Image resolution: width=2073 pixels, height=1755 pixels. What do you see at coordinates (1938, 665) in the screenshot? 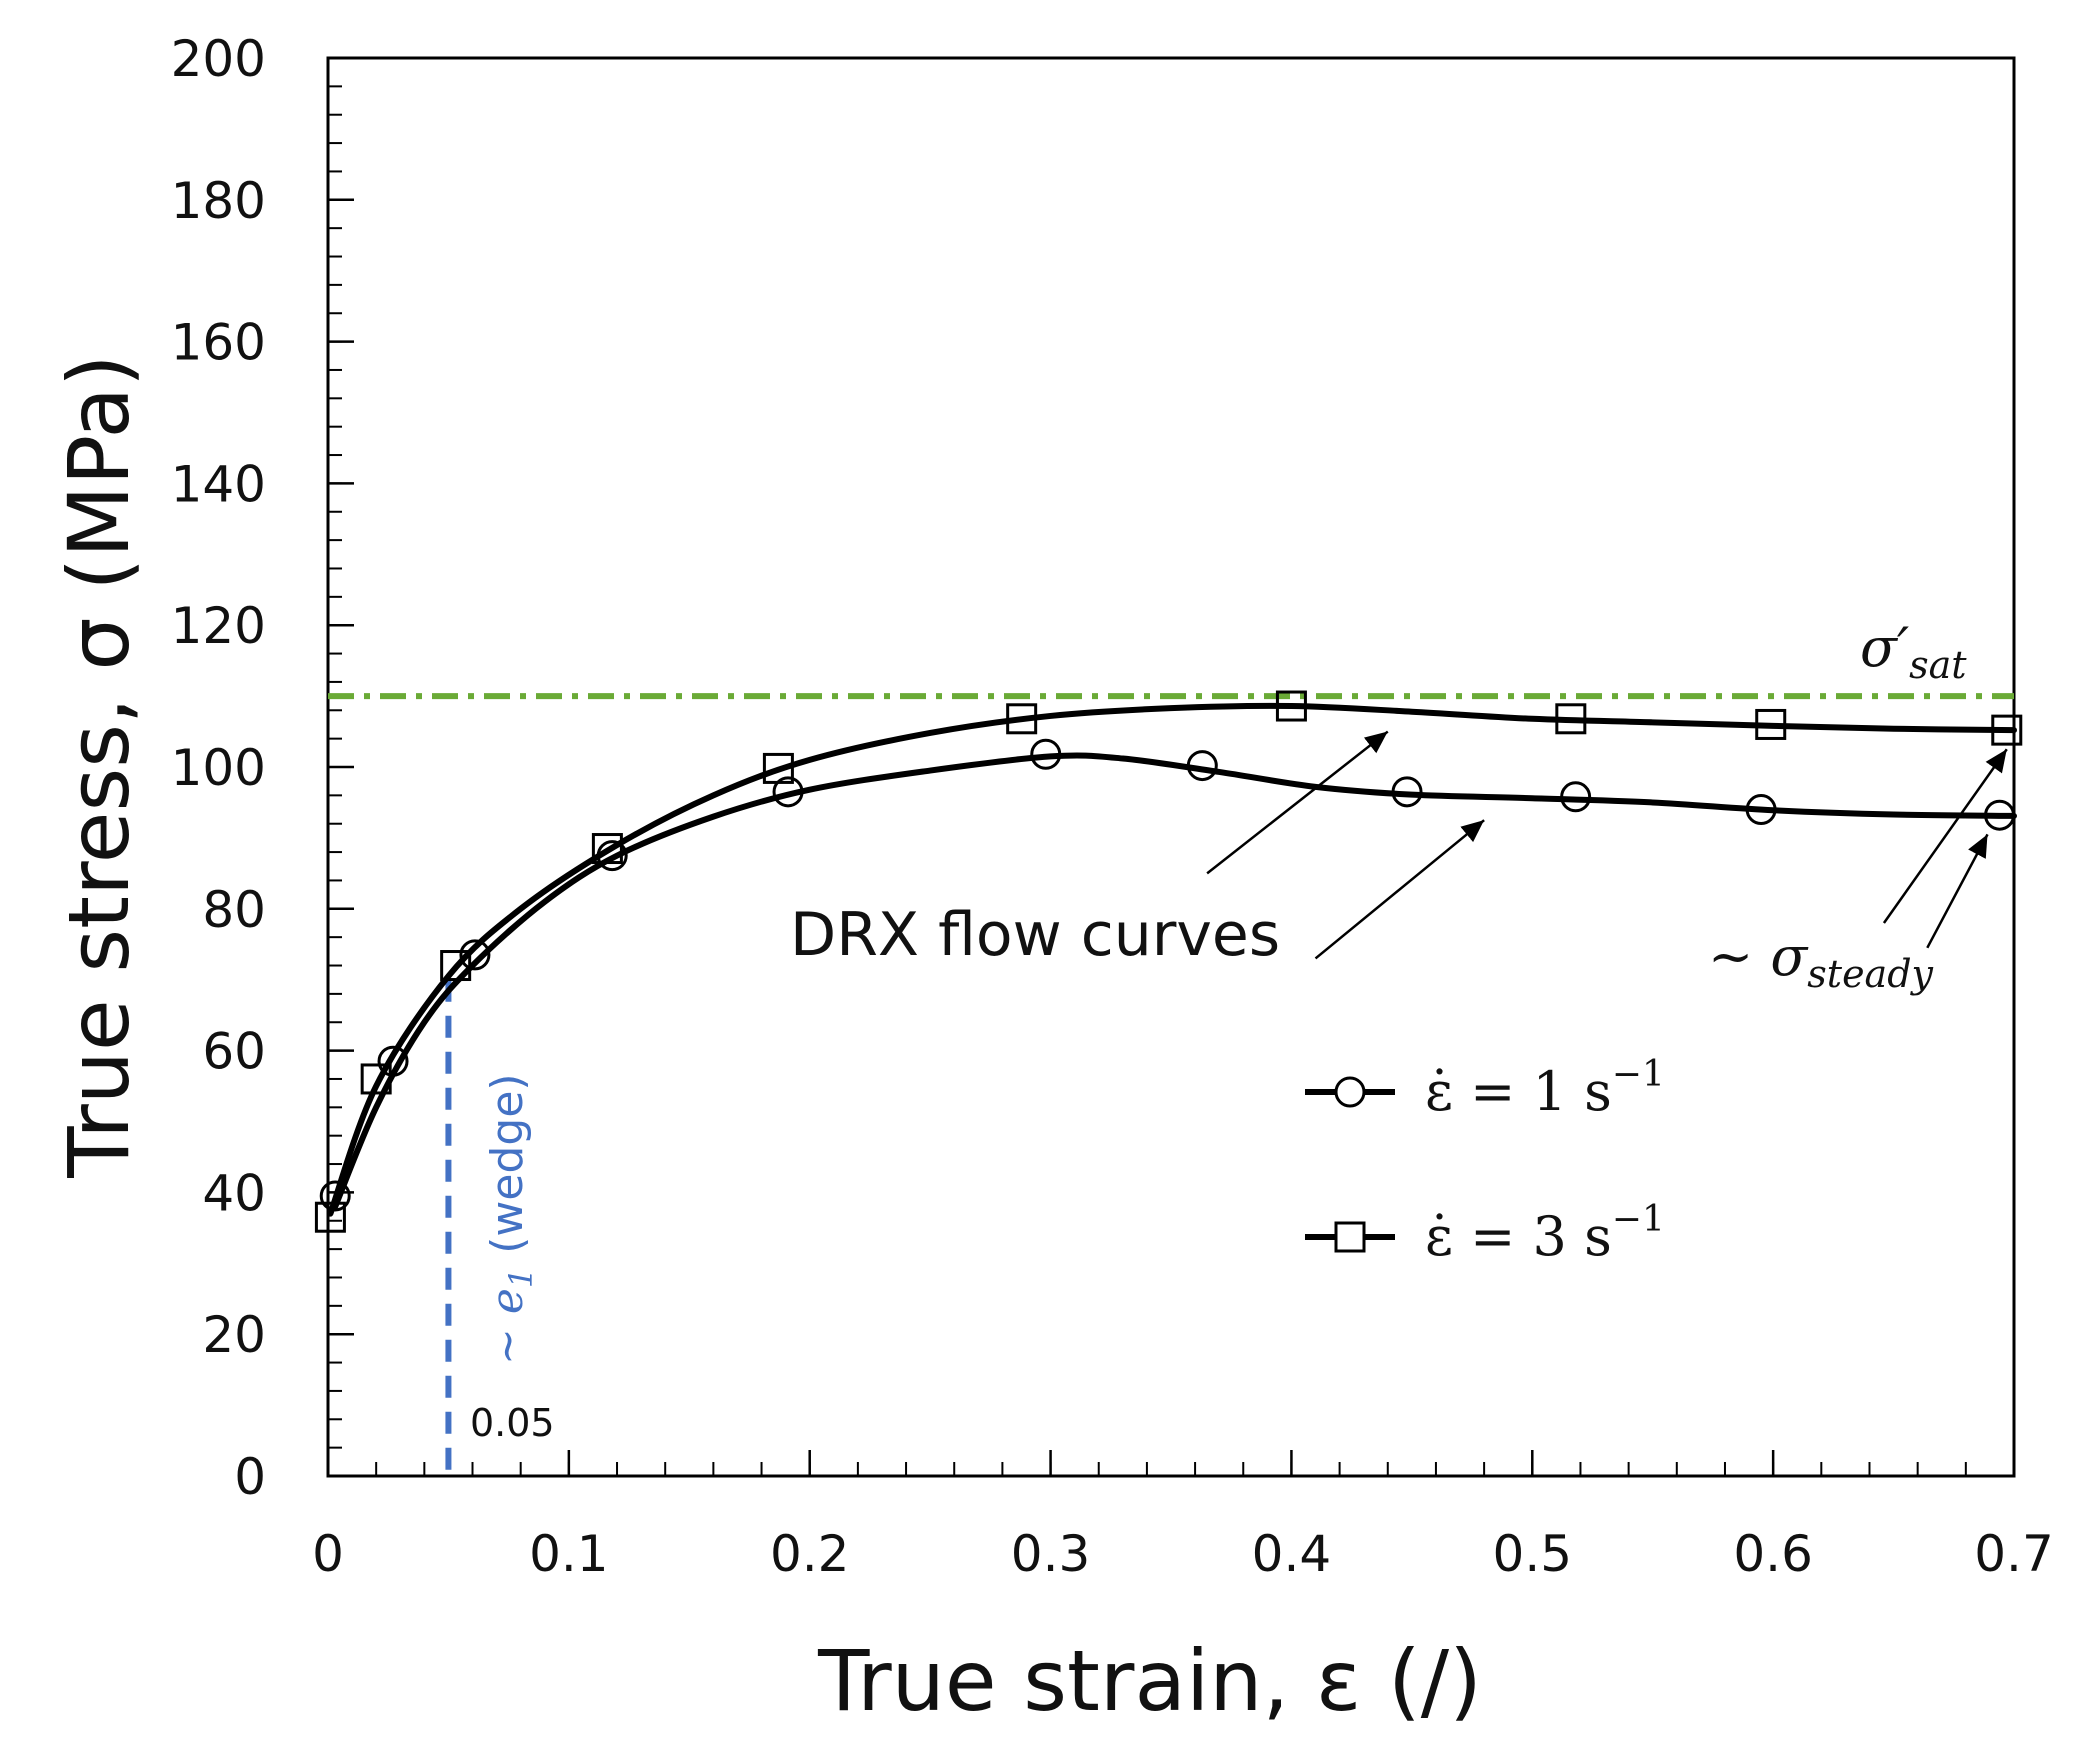
I see `sigma-sat-subscript: sat` at bounding box center [1938, 665].